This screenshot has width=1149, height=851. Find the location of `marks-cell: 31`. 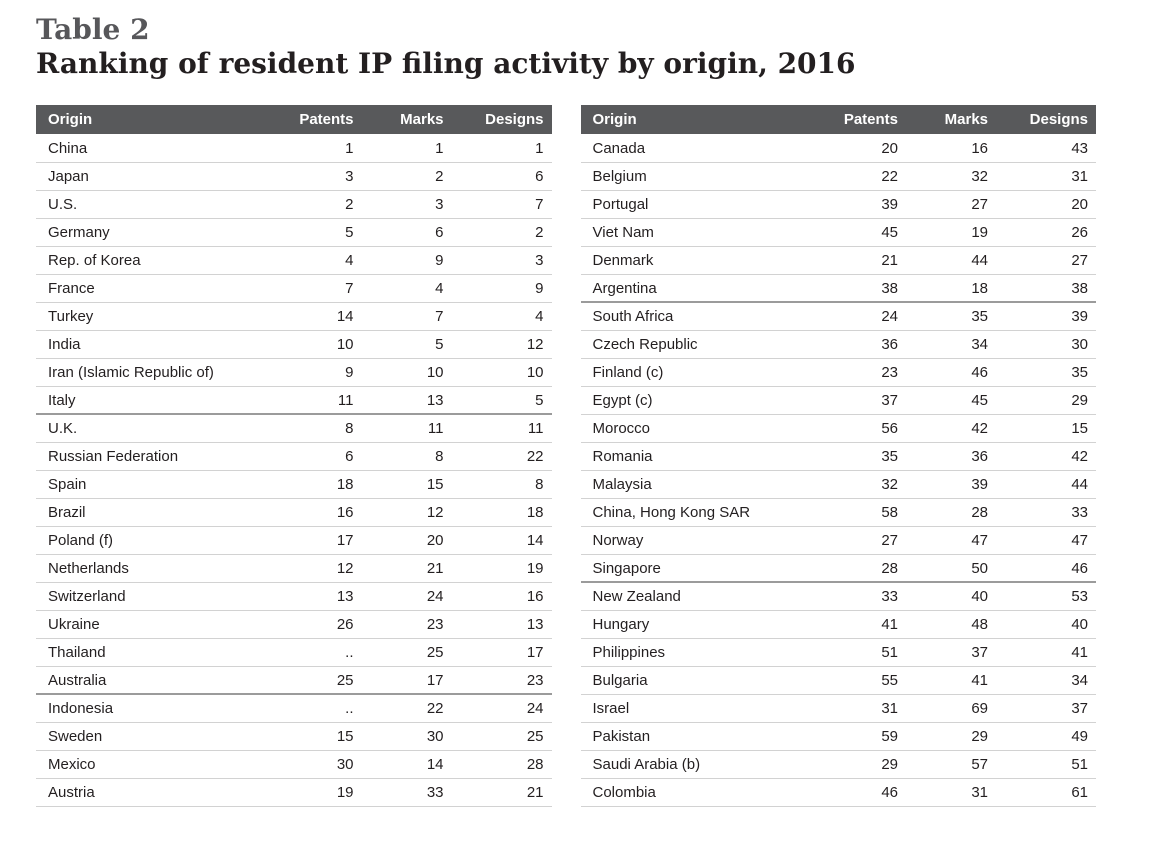

marks-cell: 31 is located at coordinates (951, 792).